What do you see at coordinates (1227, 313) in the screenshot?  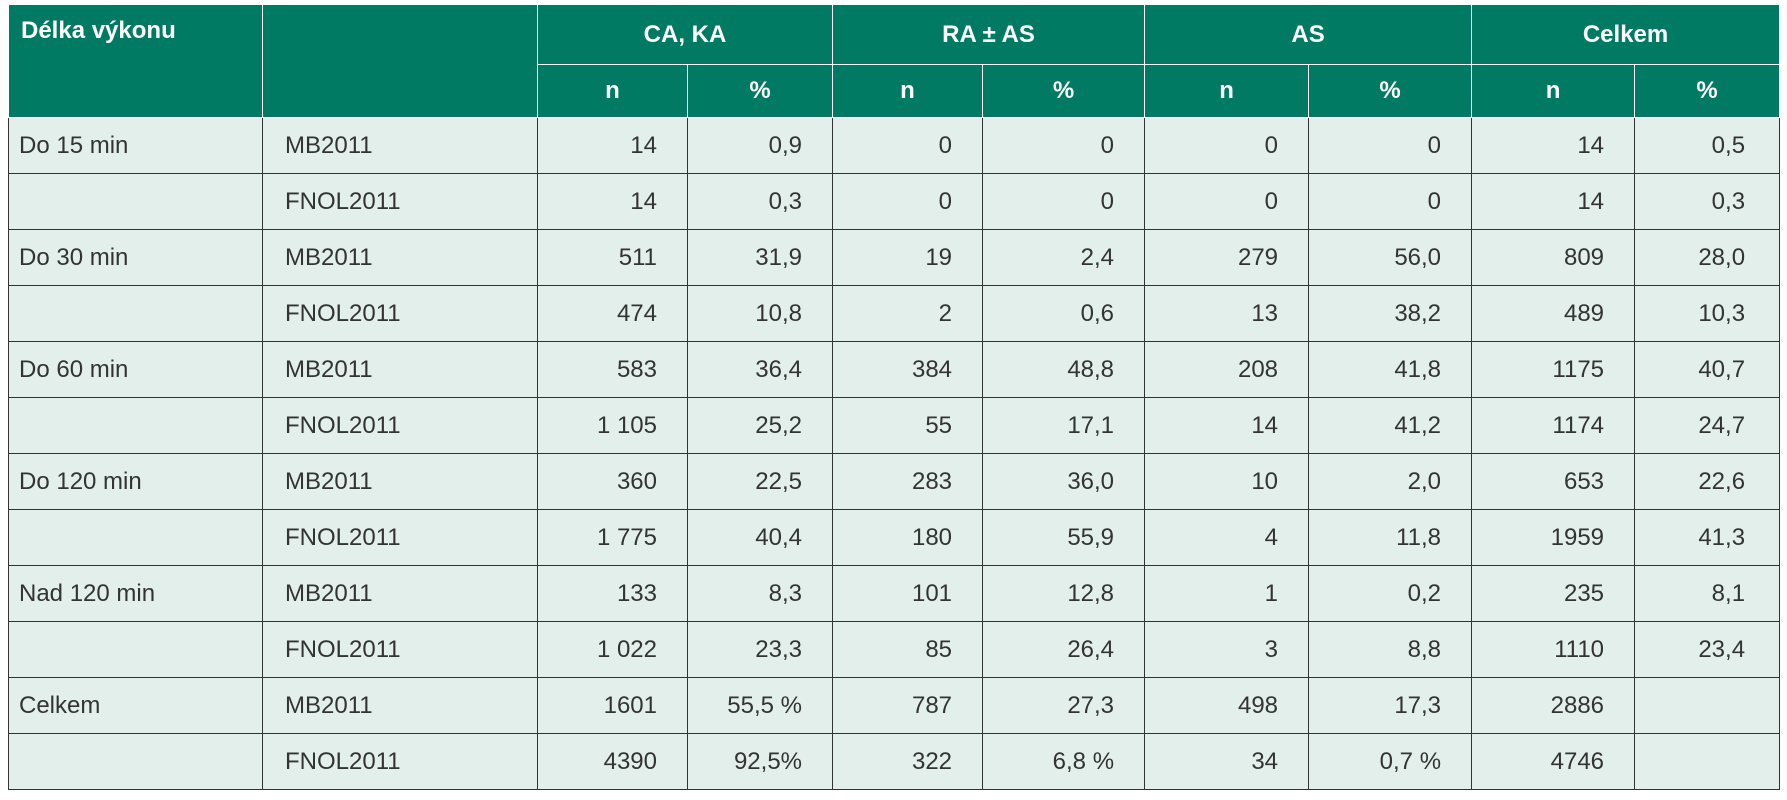 I see `table-cell: 13` at bounding box center [1227, 313].